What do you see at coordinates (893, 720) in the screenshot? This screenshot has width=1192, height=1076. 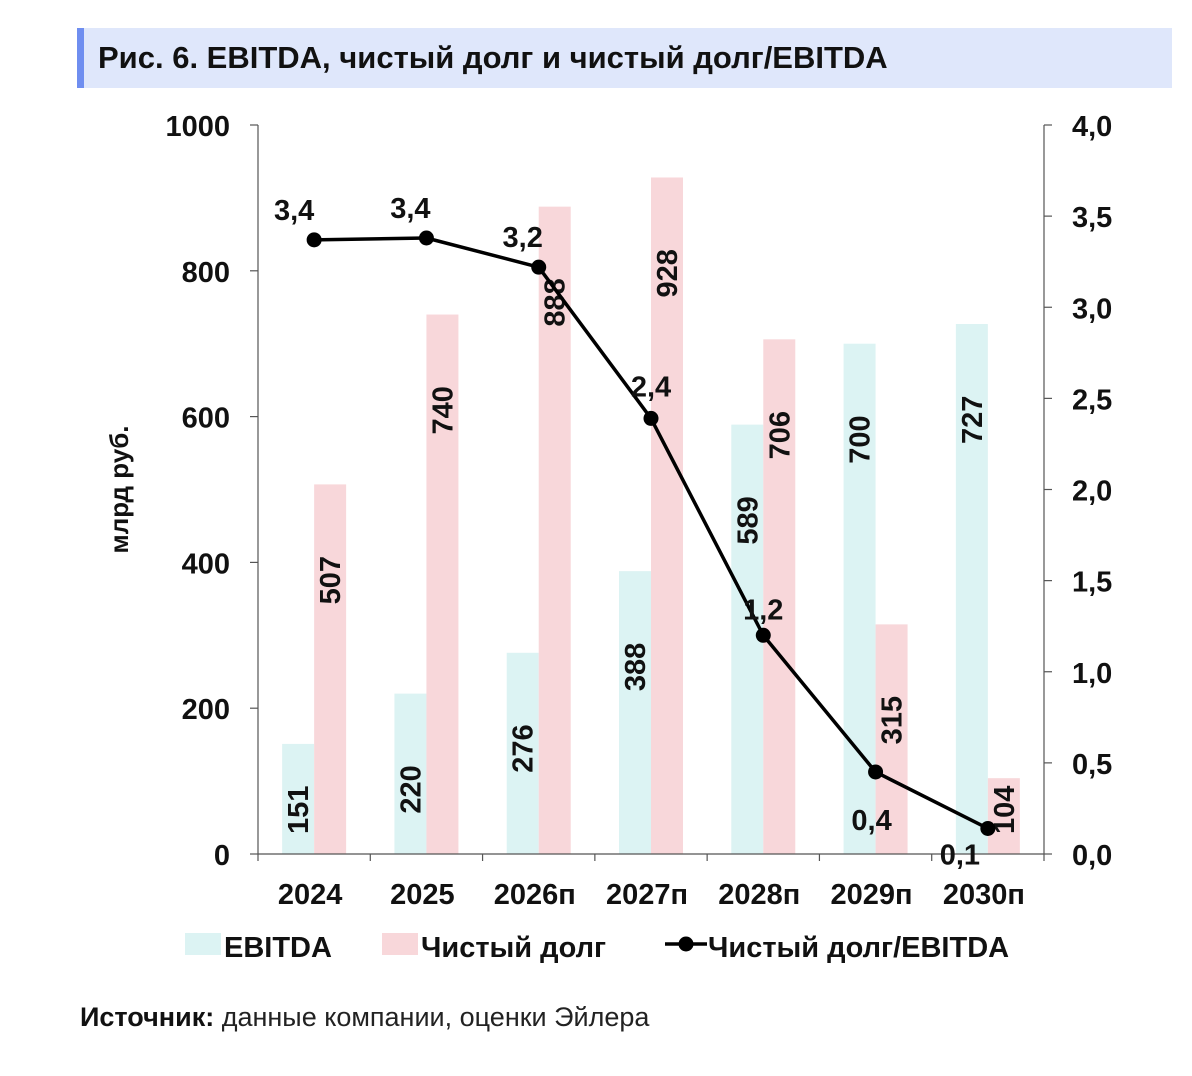 I see `net-debt-value-label: 315` at bounding box center [893, 720].